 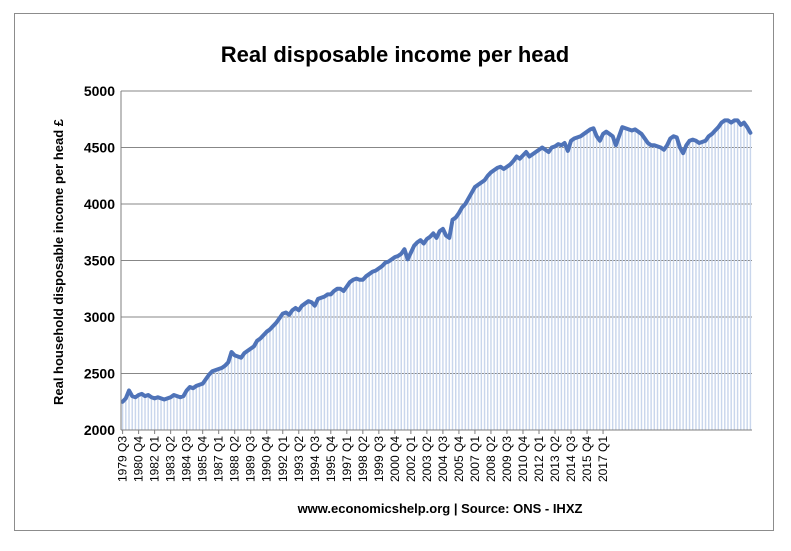 What do you see at coordinates (155, 459) in the screenshot?
I see `x-tick-label: 1982 Q1` at bounding box center [155, 459].